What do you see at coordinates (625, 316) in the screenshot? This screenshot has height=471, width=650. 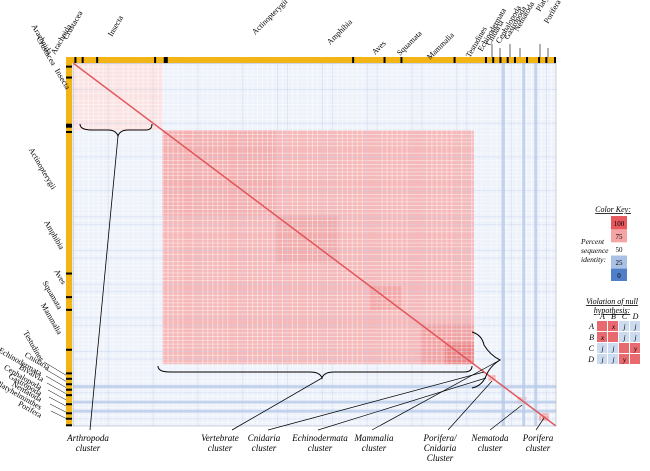 I see `violation-col-header: C` at bounding box center [625, 316].